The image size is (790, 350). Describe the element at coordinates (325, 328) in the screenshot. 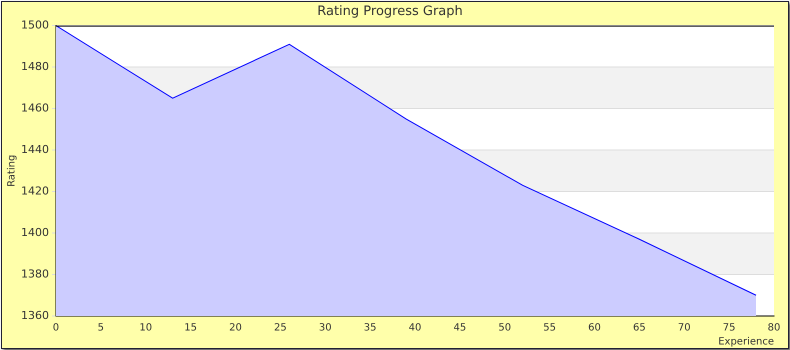

I see `x-tick-label: 30` at that location.